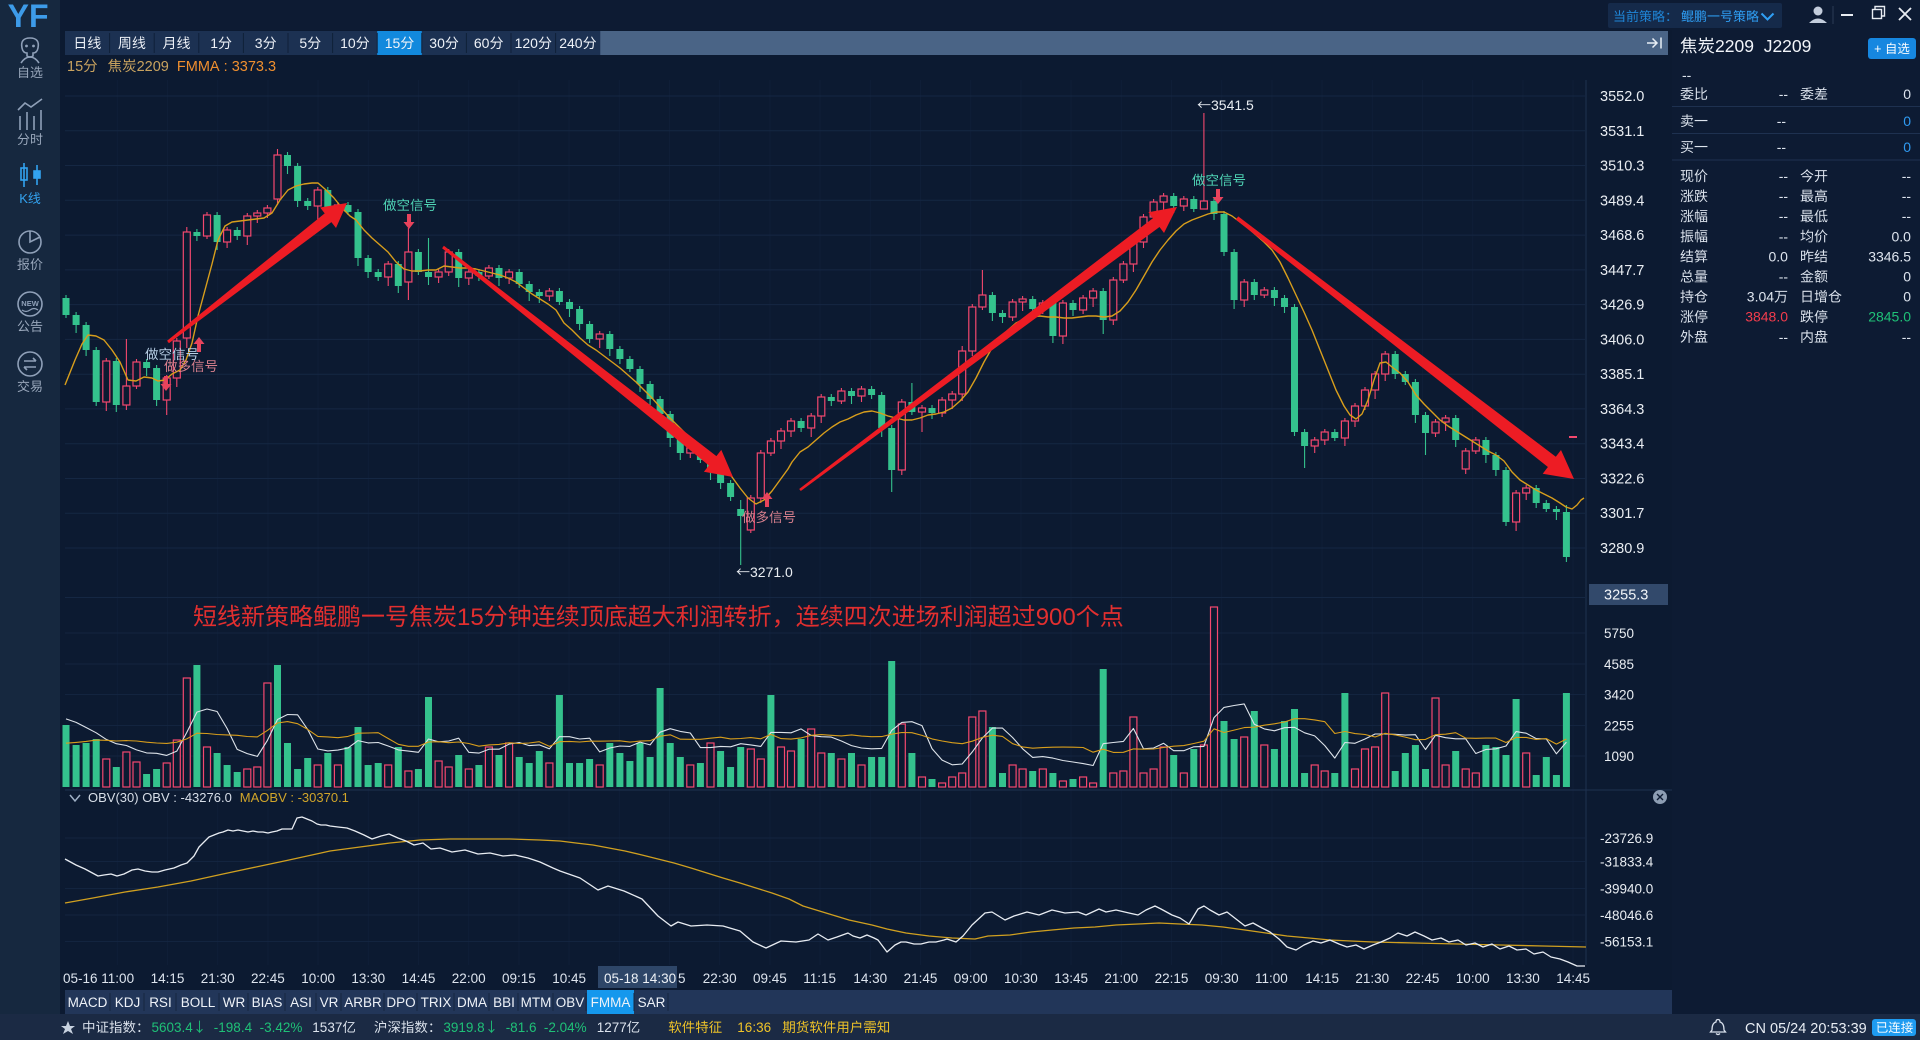 The height and width of the screenshot is (1040, 1920). I want to click on svg-text: 3255.3, so click(1626, 596).